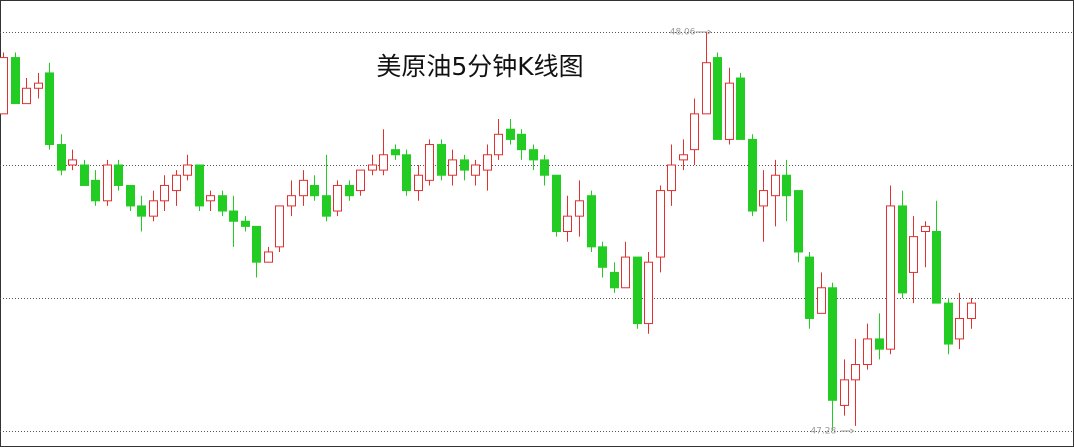  What do you see at coordinates (823, 432) in the screenshot?
I see `low-label: 47.28` at bounding box center [823, 432].